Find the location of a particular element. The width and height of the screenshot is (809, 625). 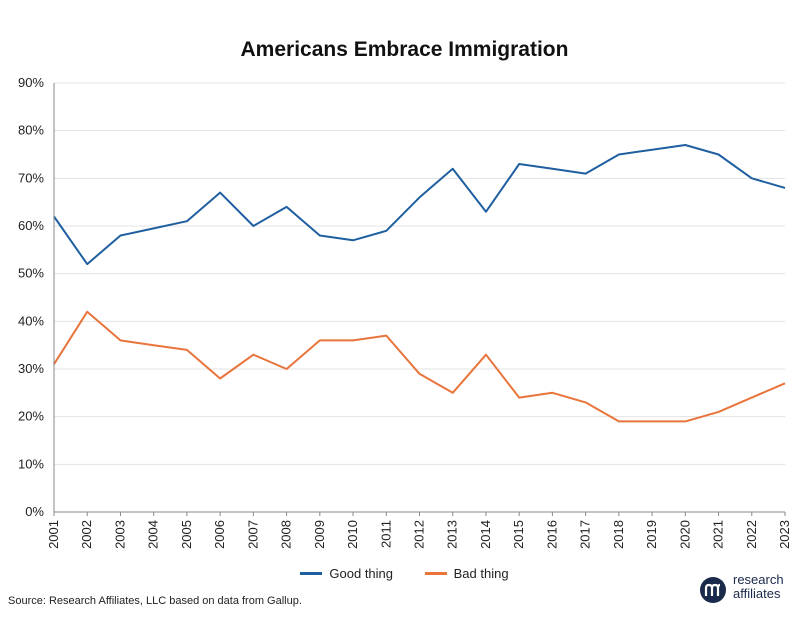

legend-label-bad: Bad thing is located at coordinates (481, 573).